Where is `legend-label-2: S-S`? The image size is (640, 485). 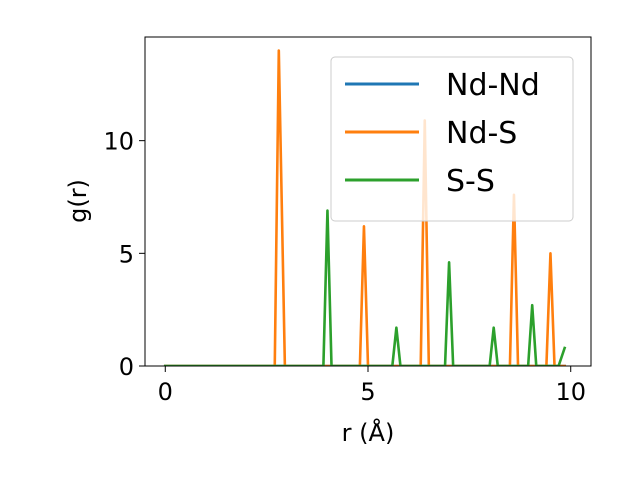 legend-label-2: S-S is located at coordinates (470, 181).